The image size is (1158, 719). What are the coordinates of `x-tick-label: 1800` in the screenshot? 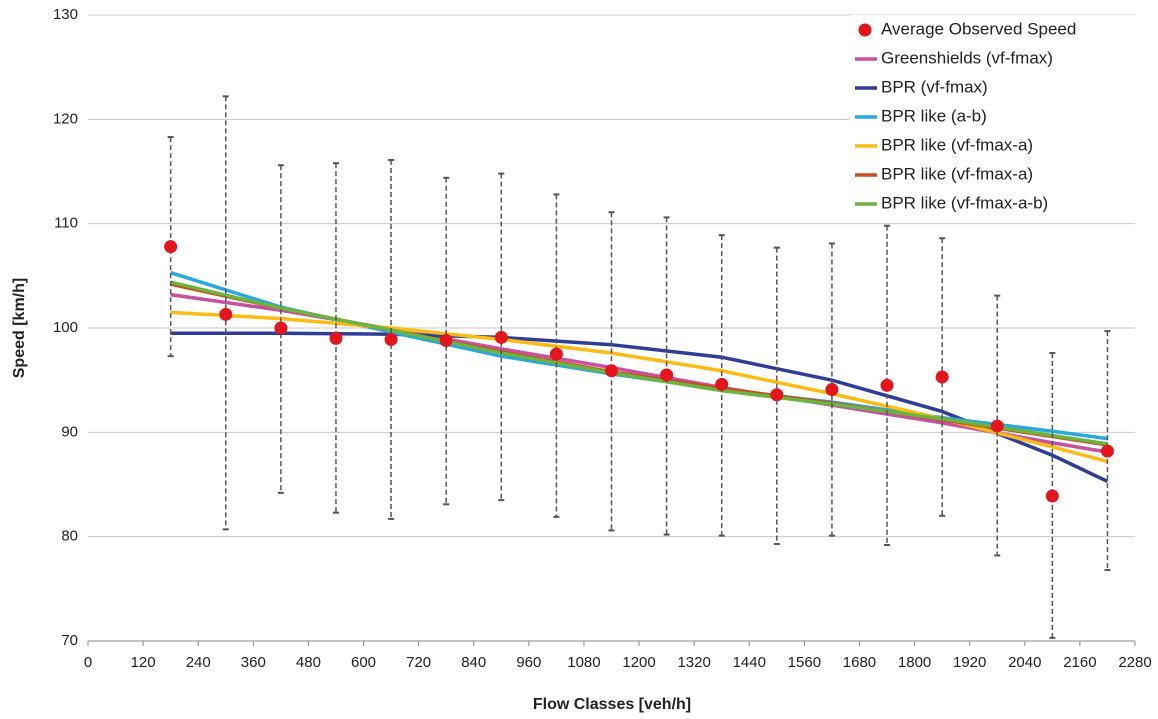 It's located at (914, 662).